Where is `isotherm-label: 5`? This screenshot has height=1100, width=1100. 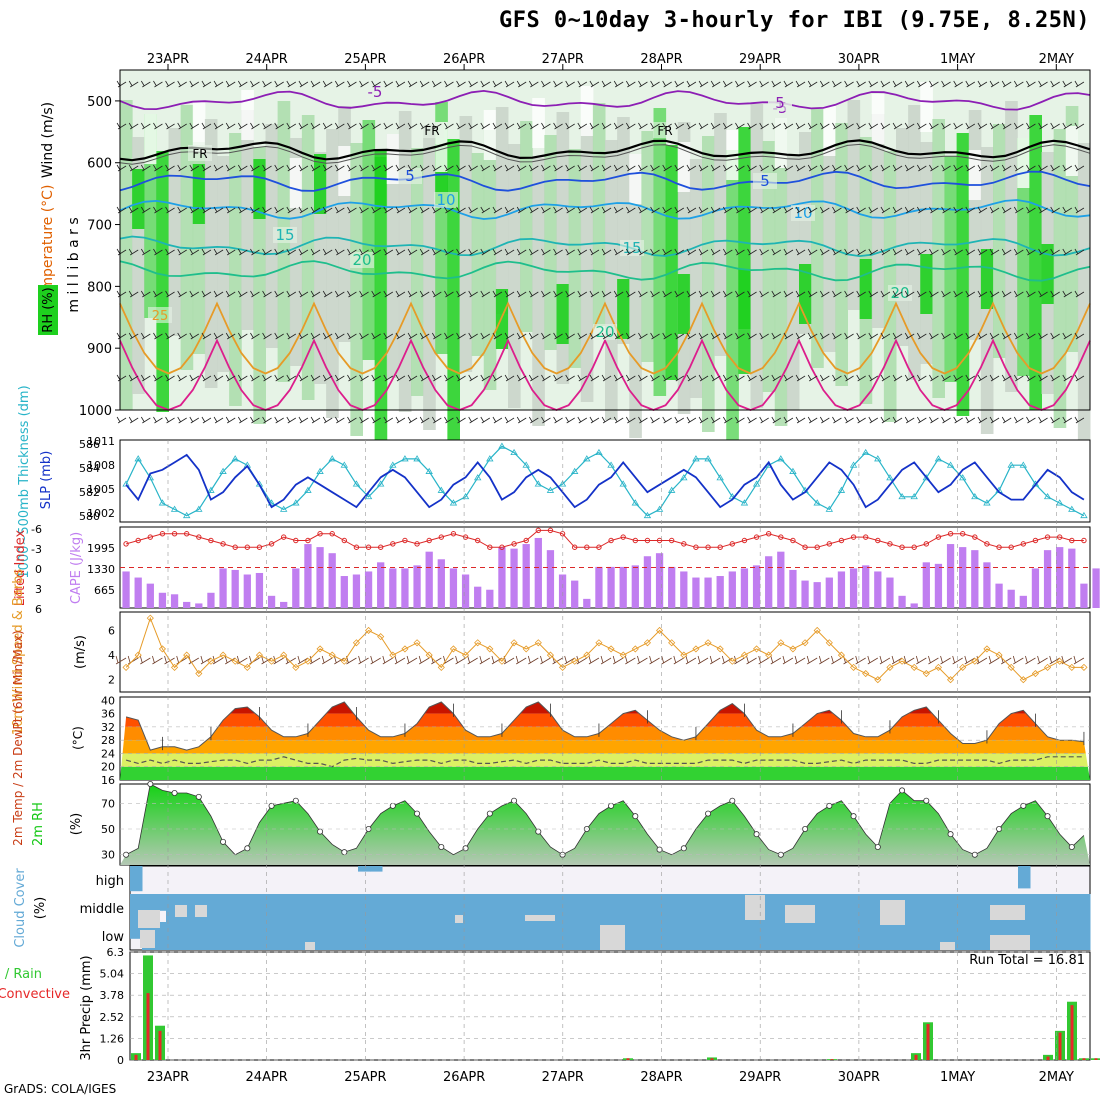 isotherm-label: 5 is located at coordinates (765, 181).